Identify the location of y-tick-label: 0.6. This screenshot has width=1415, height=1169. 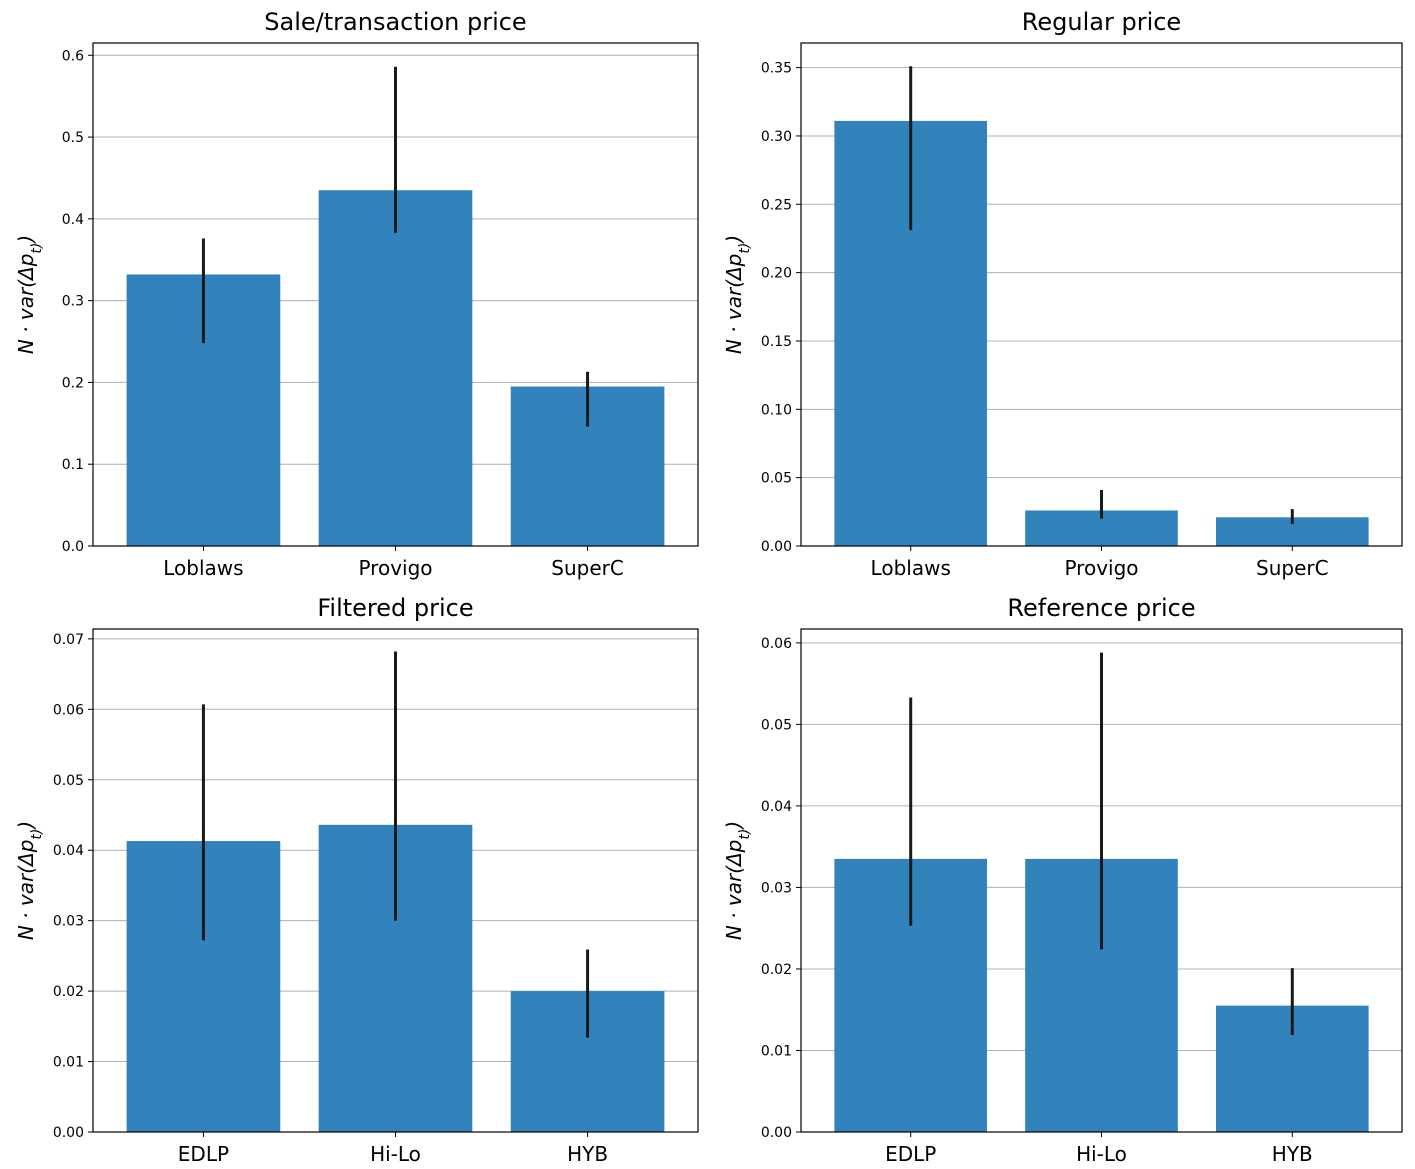
(73, 56).